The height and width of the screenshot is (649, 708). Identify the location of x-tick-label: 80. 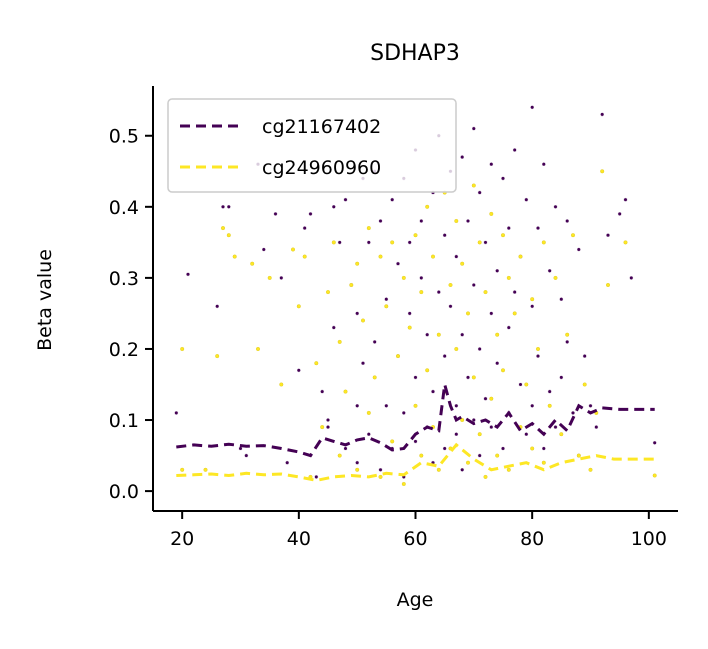
(532, 539).